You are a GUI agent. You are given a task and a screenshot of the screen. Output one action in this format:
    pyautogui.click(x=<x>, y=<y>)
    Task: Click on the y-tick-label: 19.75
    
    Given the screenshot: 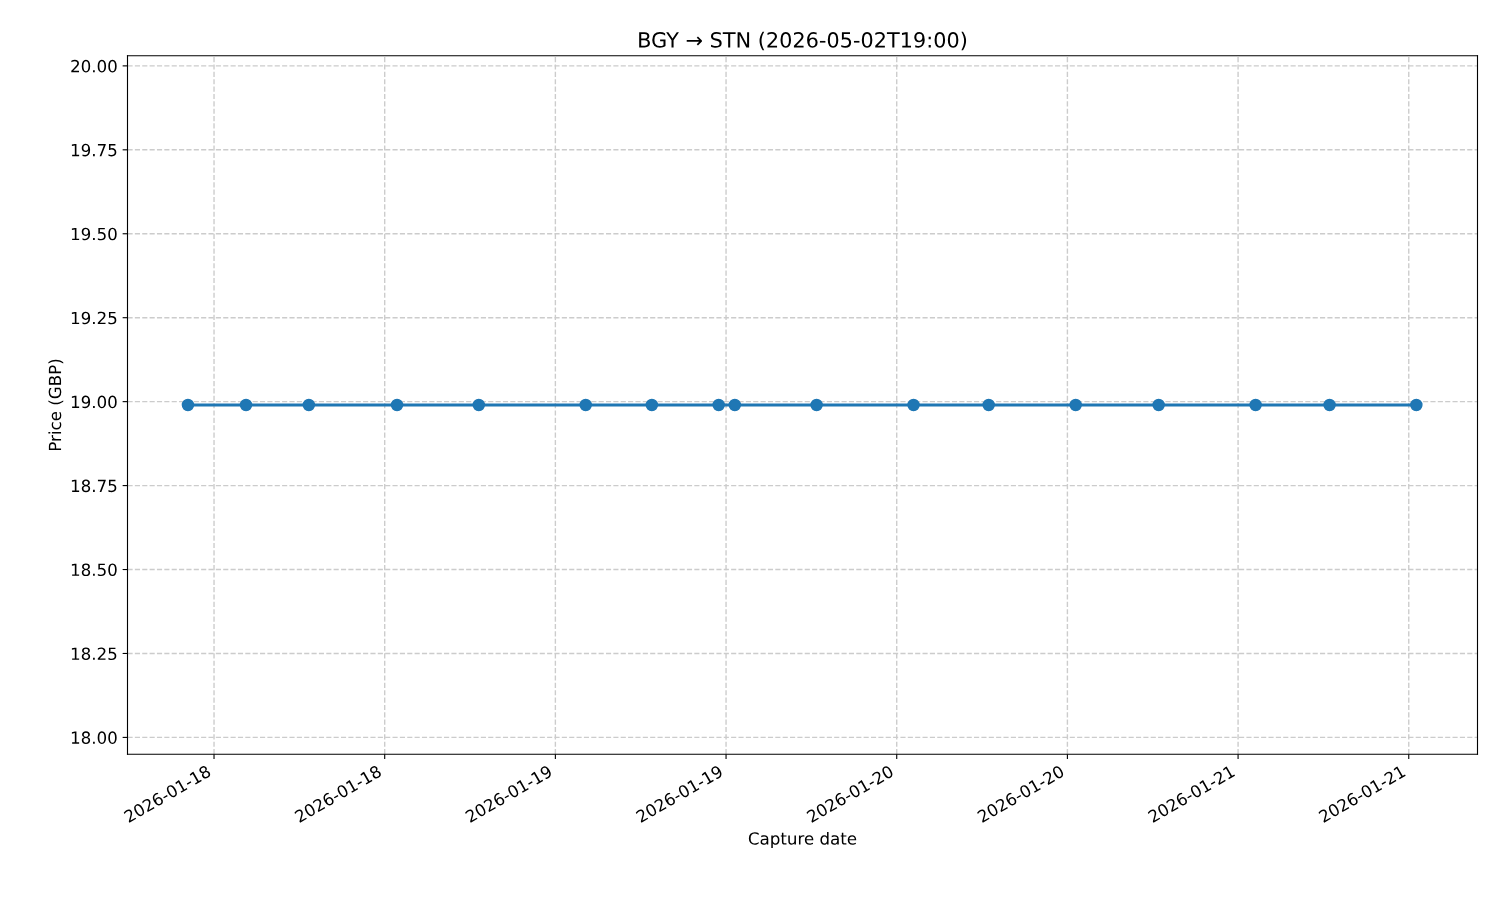 What is the action you would take?
    pyautogui.click(x=94, y=150)
    